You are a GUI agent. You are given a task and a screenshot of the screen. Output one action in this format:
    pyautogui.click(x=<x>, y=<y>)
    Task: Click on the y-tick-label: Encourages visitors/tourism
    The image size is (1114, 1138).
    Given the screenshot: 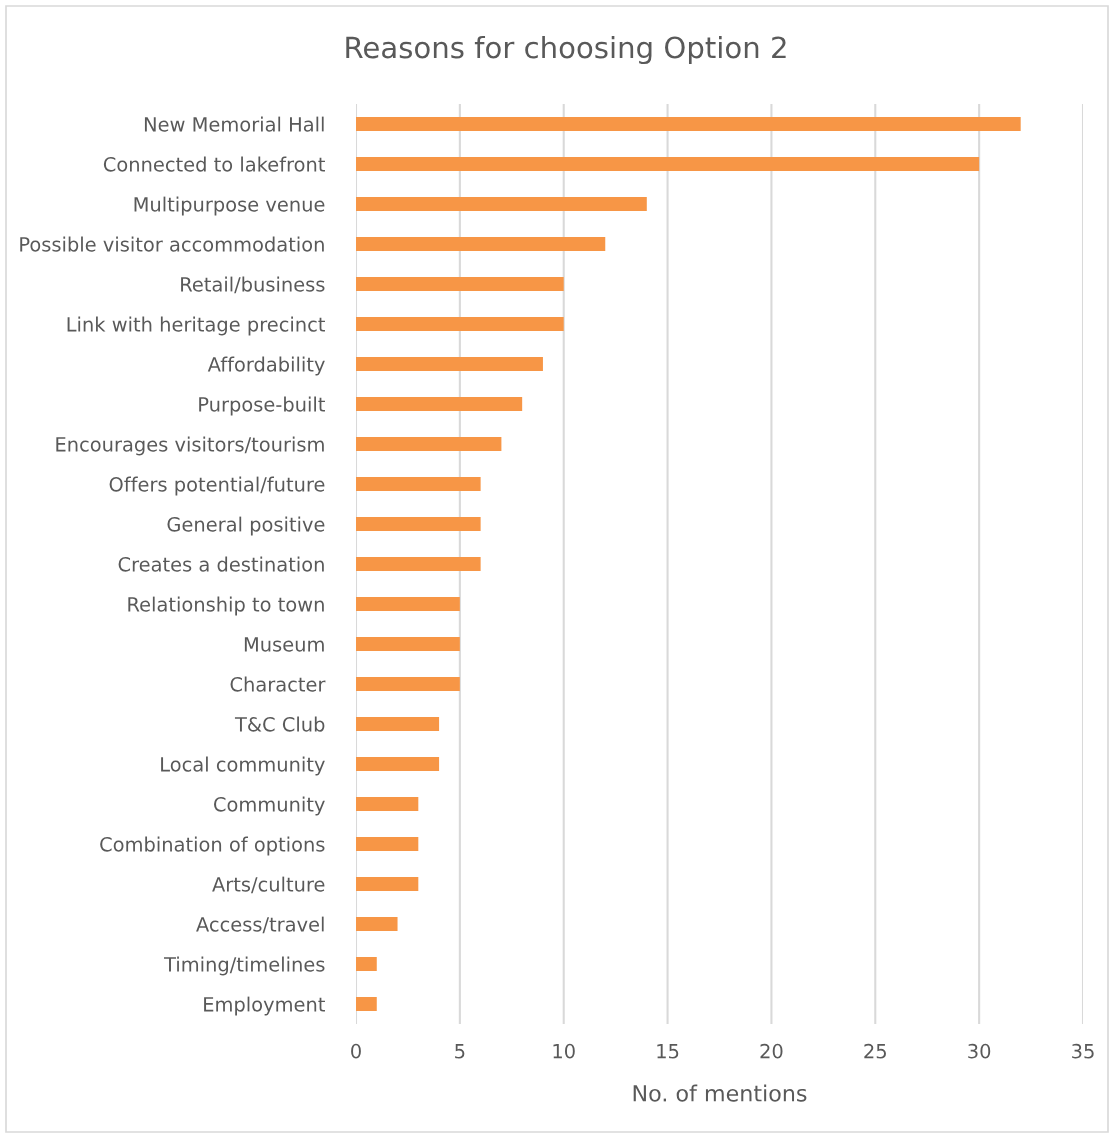 What is the action you would take?
    pyautogui.click(x=190, y=446)
    